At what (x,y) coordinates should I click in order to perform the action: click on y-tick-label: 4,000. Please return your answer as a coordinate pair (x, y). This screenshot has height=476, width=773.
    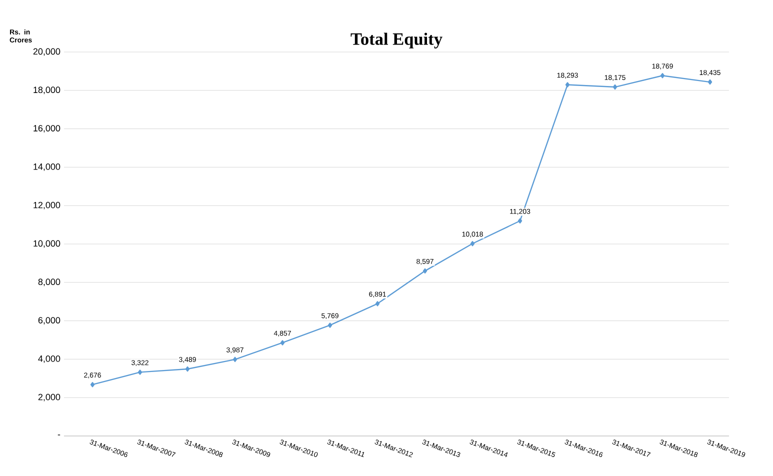
    Looking at the image, I should click on (49, 359).